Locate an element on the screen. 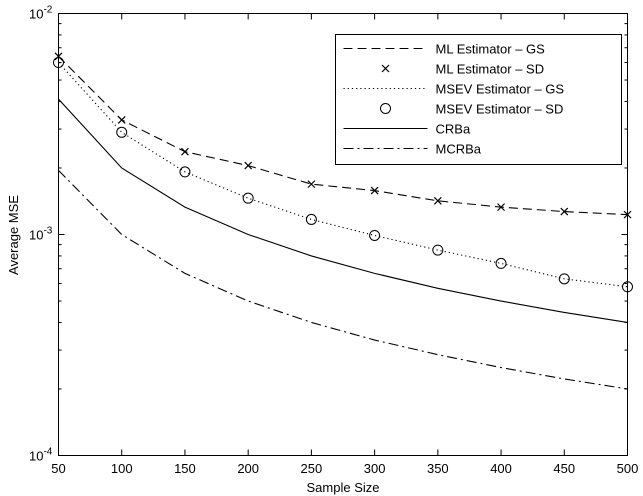 This screenshot has height=496, width=643. legend-item: ML Estimator – SD is located at coordinates (463, 69).